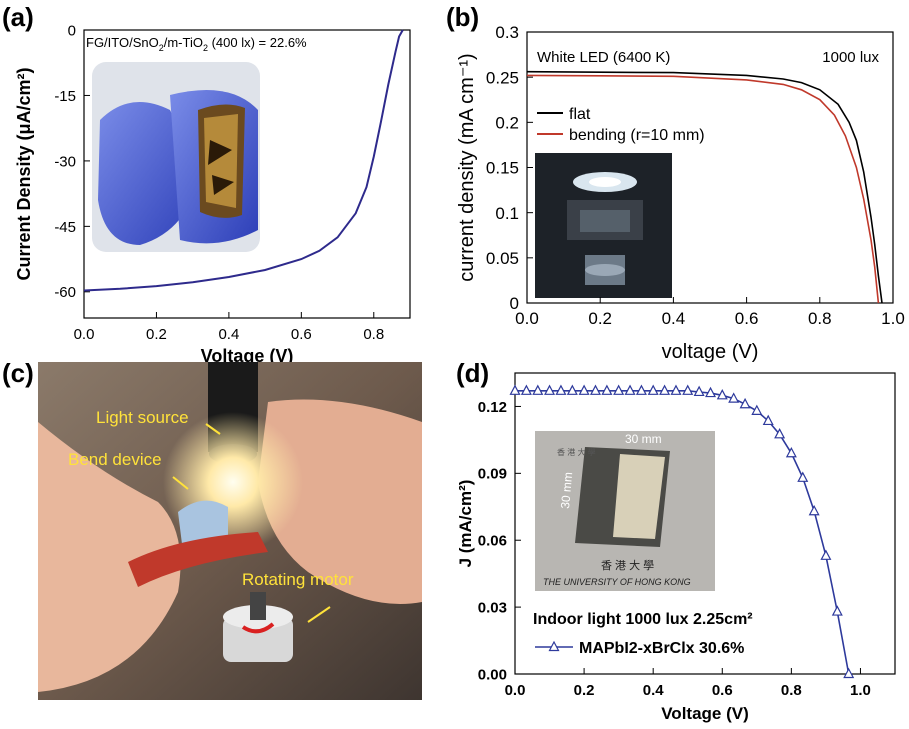 The width and height of the screenshot is (909, 729). I want to click on y-axis-label: J (mA/cm²), so click(465, 524).